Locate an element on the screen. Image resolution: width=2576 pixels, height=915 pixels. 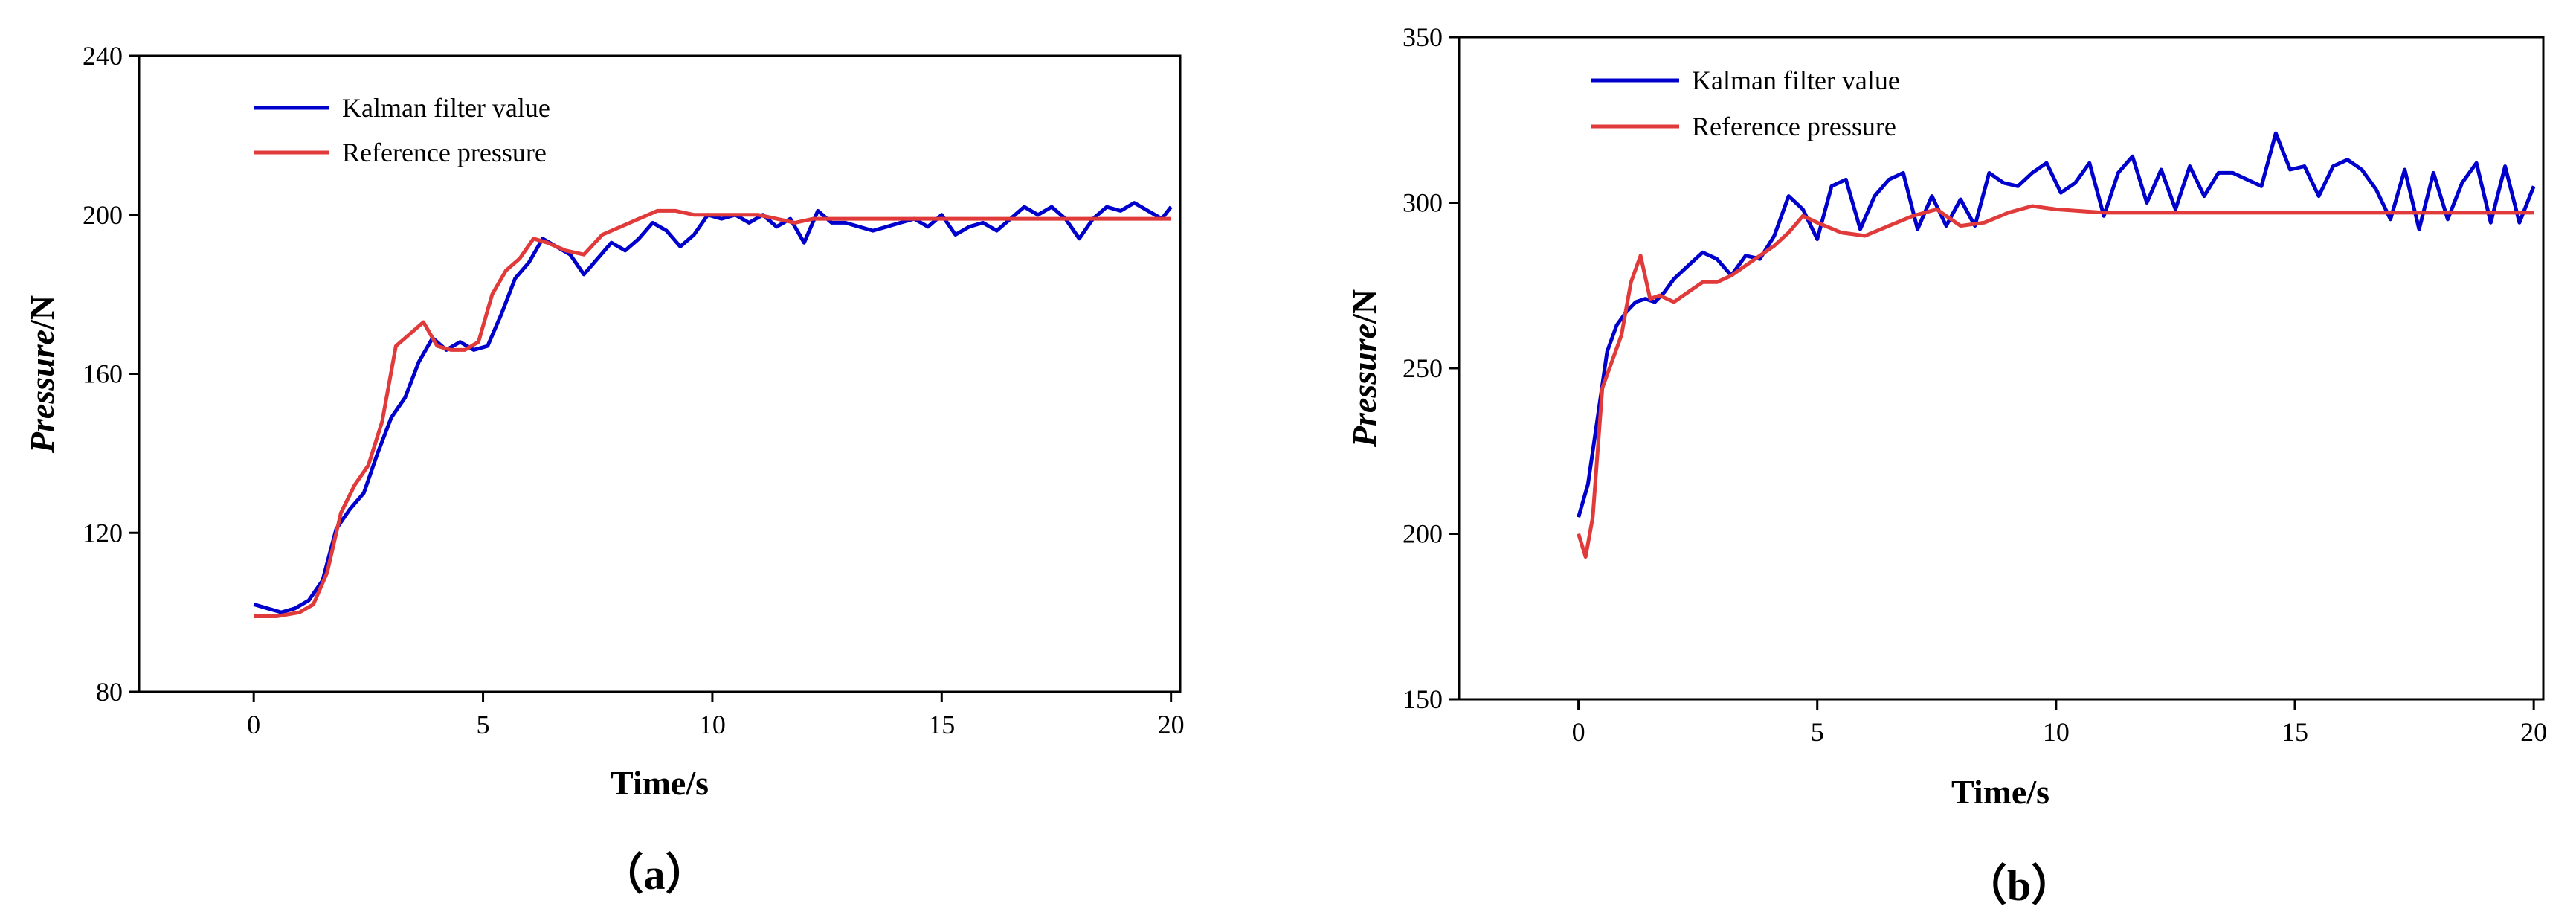
y-axis-ticks-a: 80 120 160 200 240 is located at coordinates (111, 374).